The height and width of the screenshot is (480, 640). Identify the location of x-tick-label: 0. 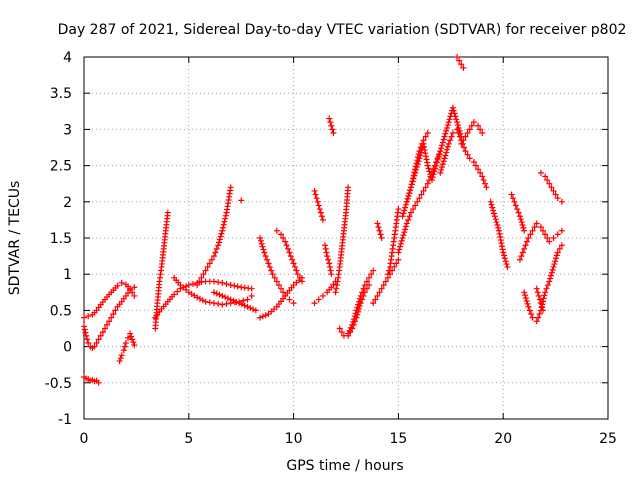
(84, 439).